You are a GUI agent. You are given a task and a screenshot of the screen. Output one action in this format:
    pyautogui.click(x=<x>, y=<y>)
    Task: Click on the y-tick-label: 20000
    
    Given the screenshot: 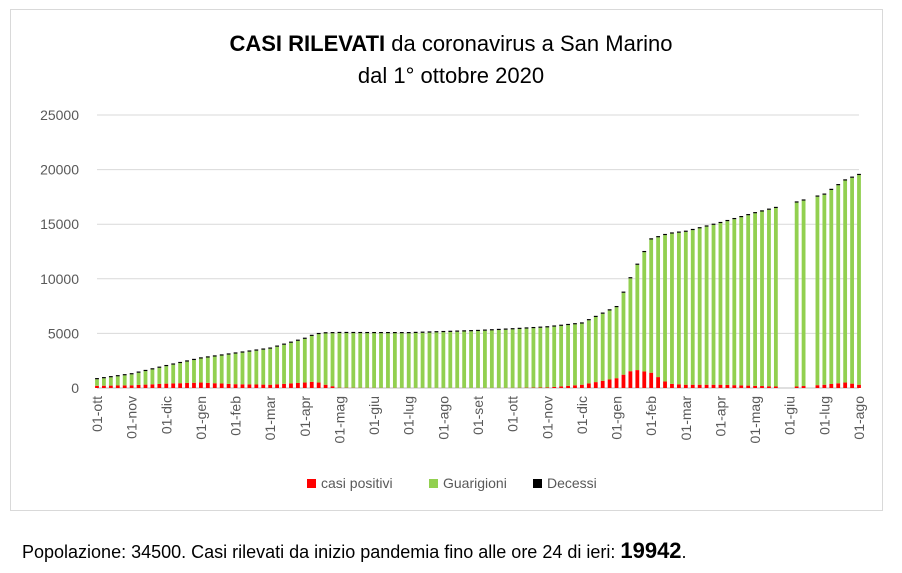 What is the action you would take?
    pyautogui.click(x=59, y=170)
    